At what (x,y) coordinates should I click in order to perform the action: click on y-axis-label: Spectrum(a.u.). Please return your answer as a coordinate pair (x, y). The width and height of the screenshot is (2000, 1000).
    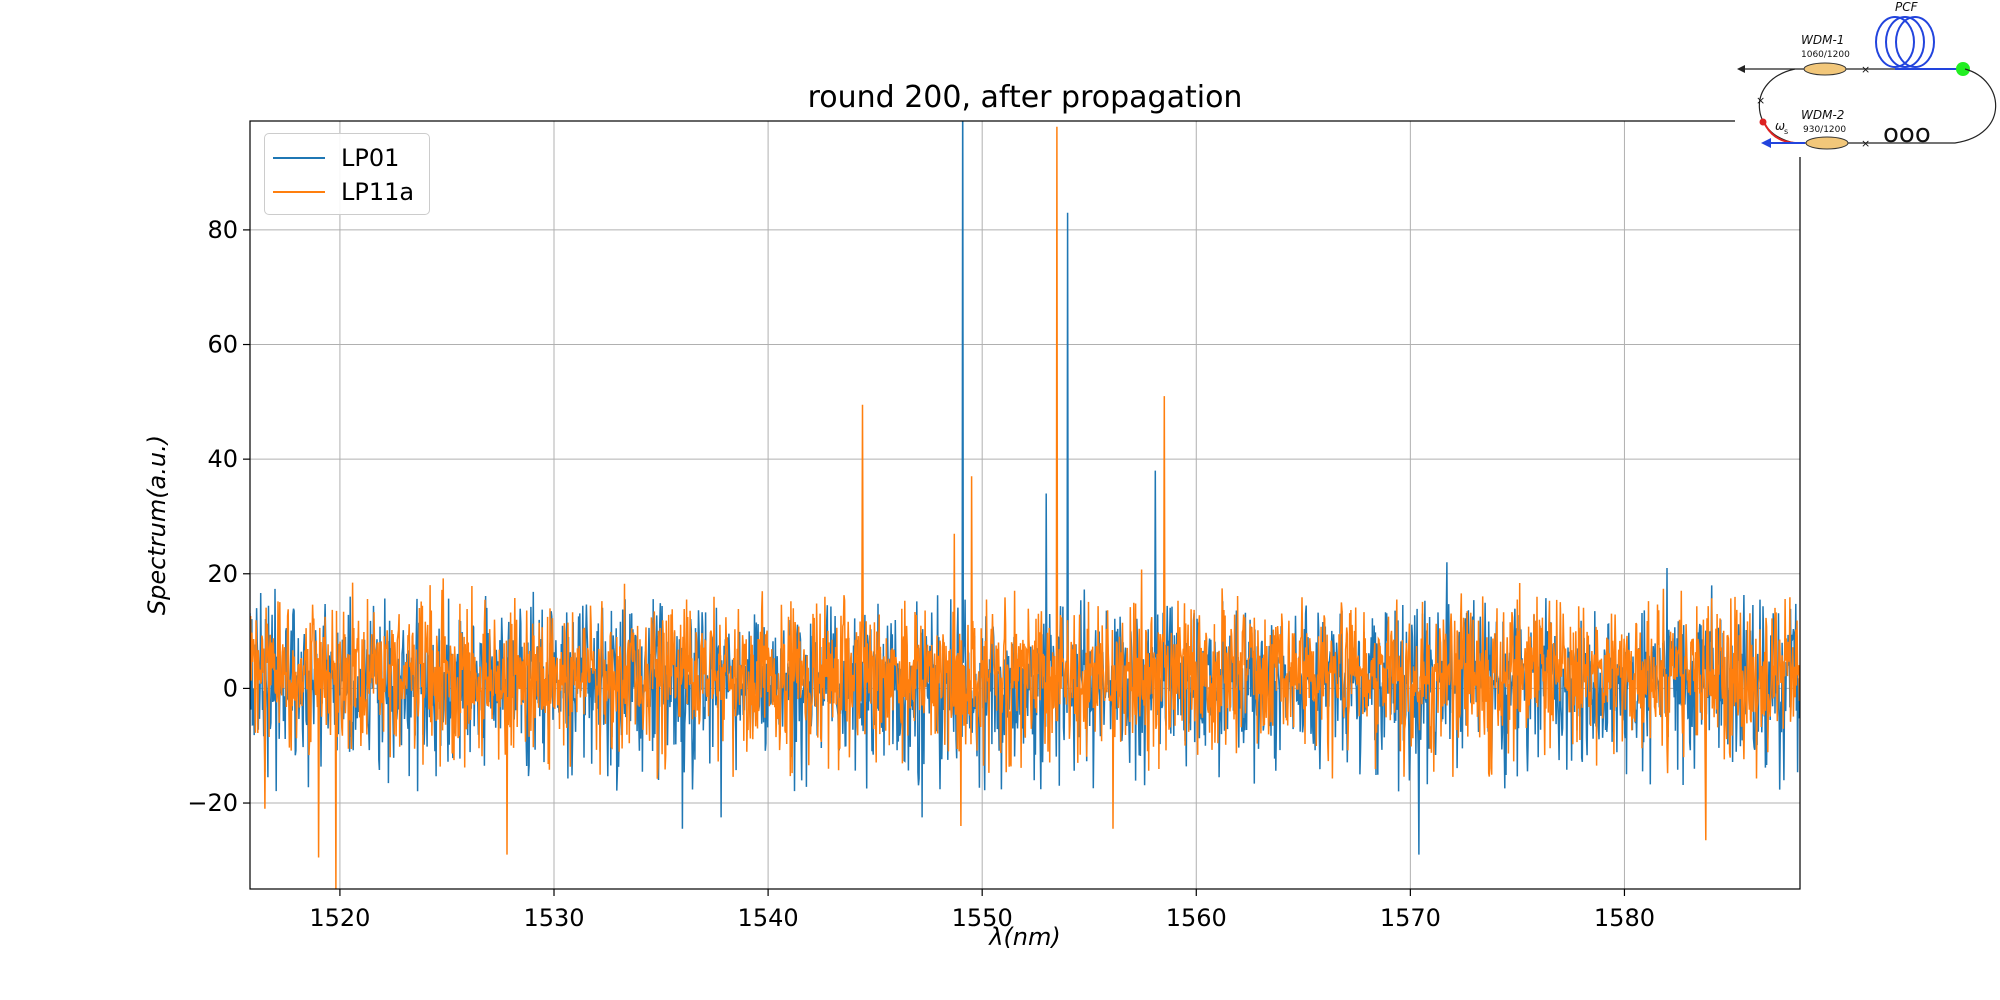
    Looking at the image, I should click on (157, 525).